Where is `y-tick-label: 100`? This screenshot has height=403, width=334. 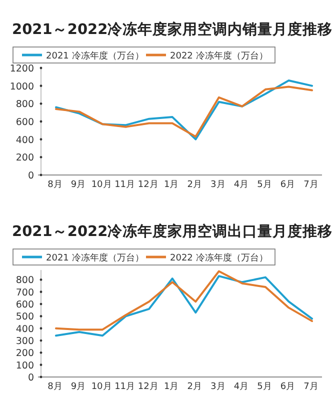
y-tick-label: 100 is located at coordinates (25, 365).